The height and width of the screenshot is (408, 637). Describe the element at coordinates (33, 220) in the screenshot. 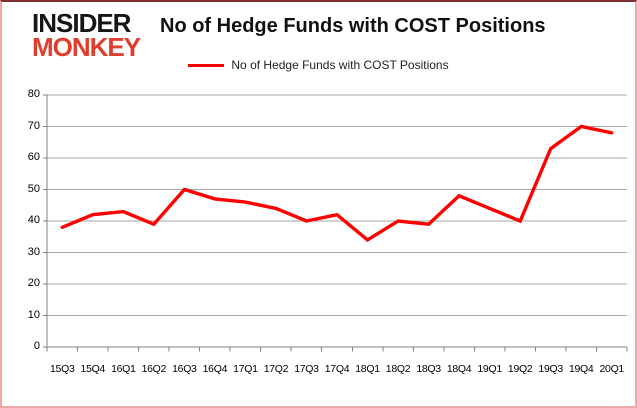

I see `y-axis-label: 40` at that location.